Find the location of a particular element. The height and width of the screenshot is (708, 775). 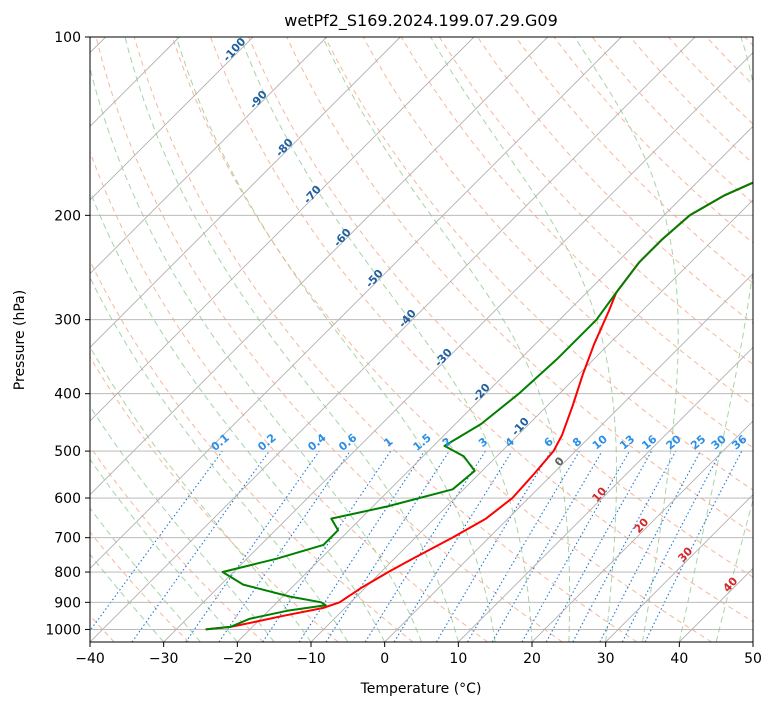

x-tick-label: 30 is located at coordinates (606, 659).